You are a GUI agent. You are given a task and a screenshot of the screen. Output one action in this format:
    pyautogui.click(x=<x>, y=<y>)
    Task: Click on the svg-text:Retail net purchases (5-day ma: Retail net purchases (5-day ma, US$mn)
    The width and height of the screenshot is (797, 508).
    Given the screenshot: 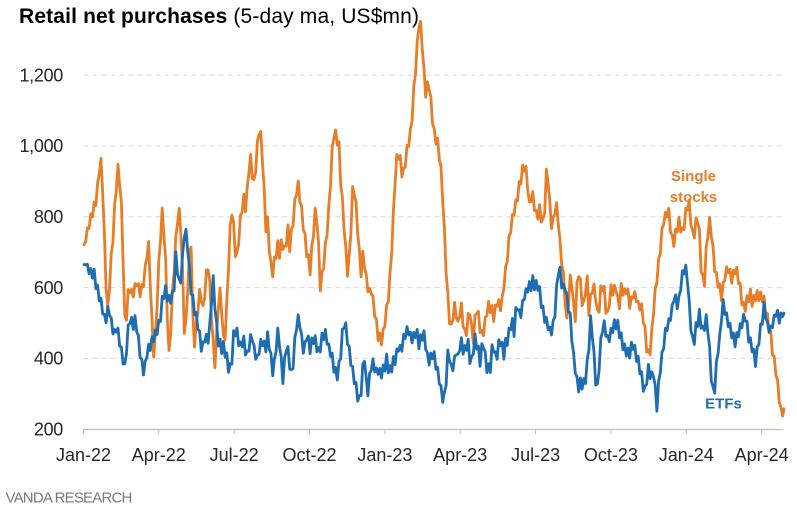 What is the action you would take?
    pyautogui.click(x=219, y=16)
    